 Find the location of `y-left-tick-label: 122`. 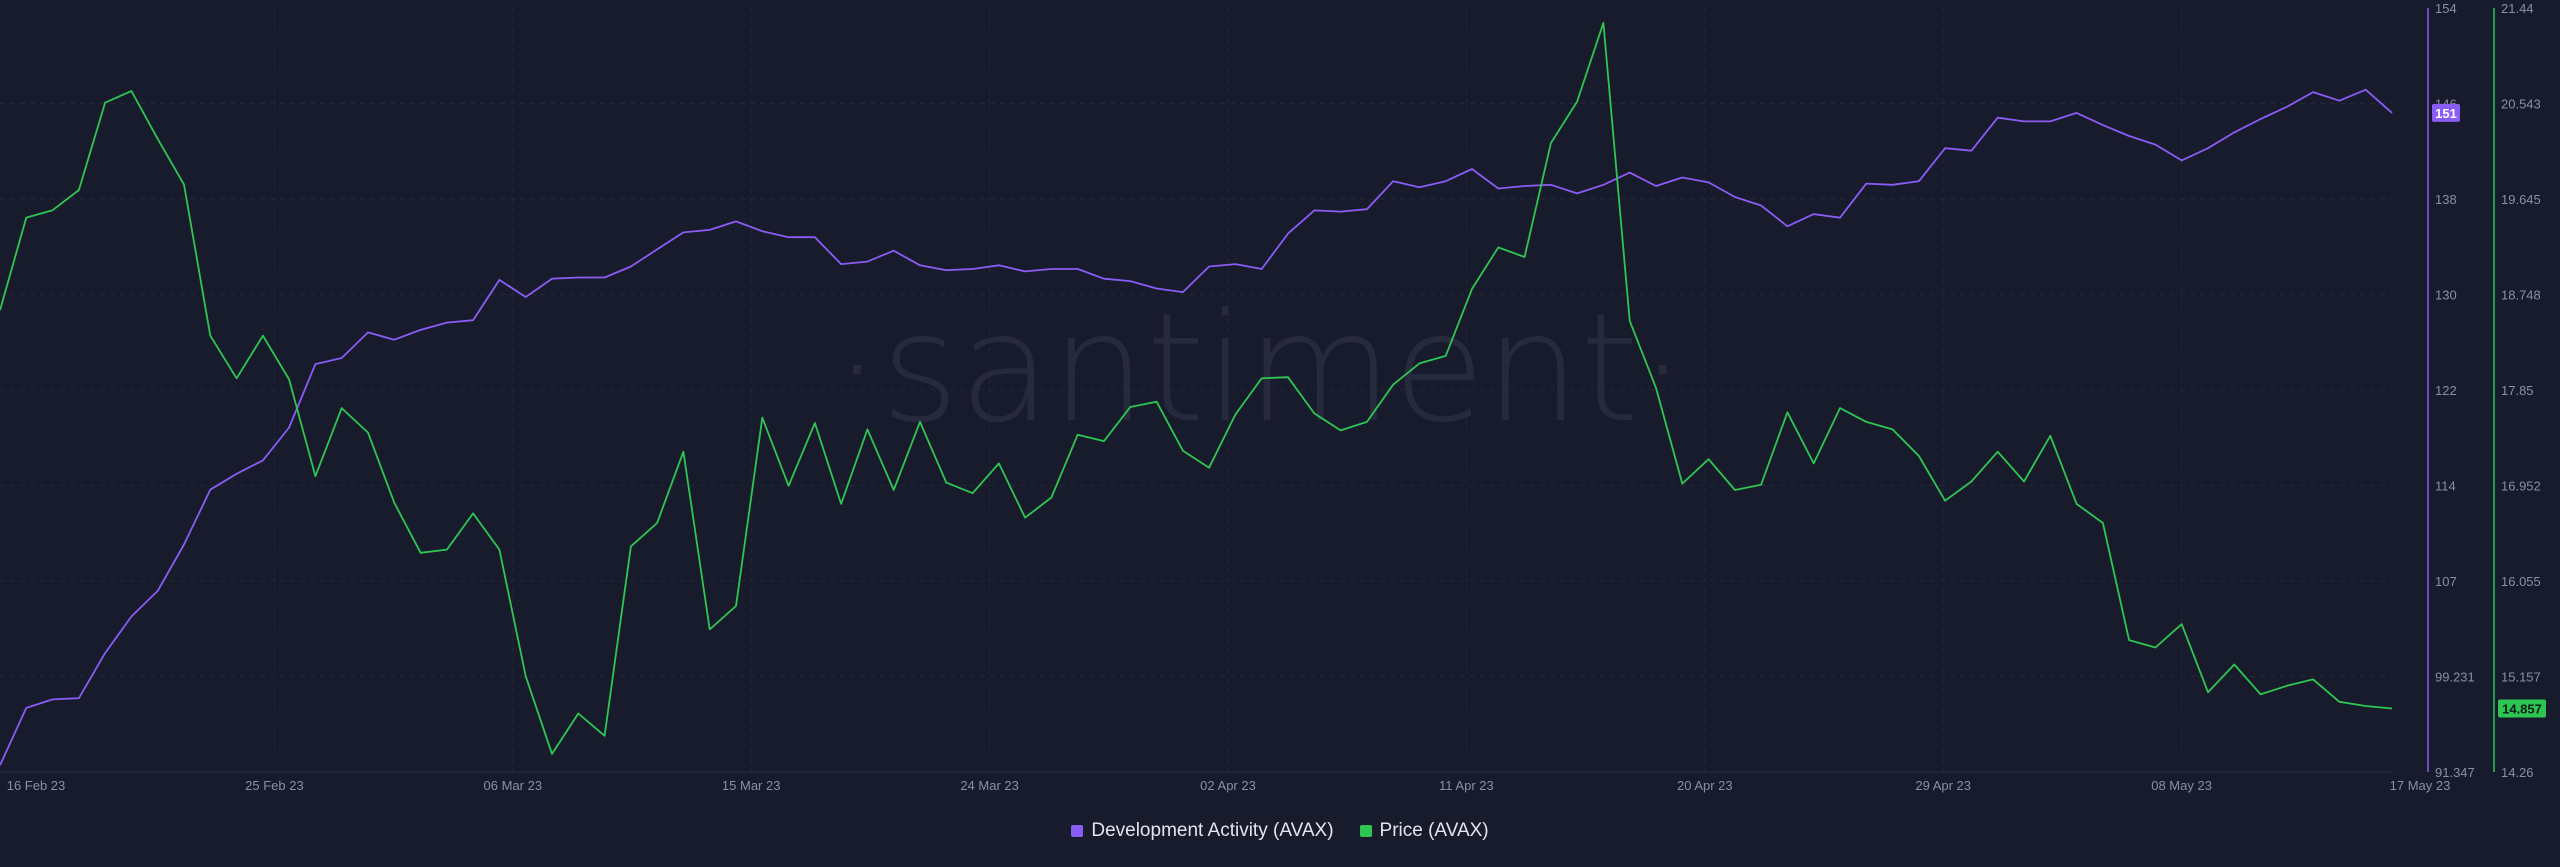

y-left-tick-label: 122 is located at coordinates (2446, 390).